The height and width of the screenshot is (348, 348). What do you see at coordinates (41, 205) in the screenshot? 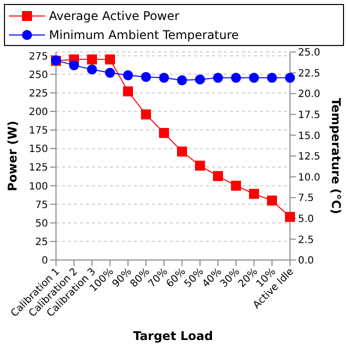
I see `y-tick-label: 75` at bounding box center [41, 205].